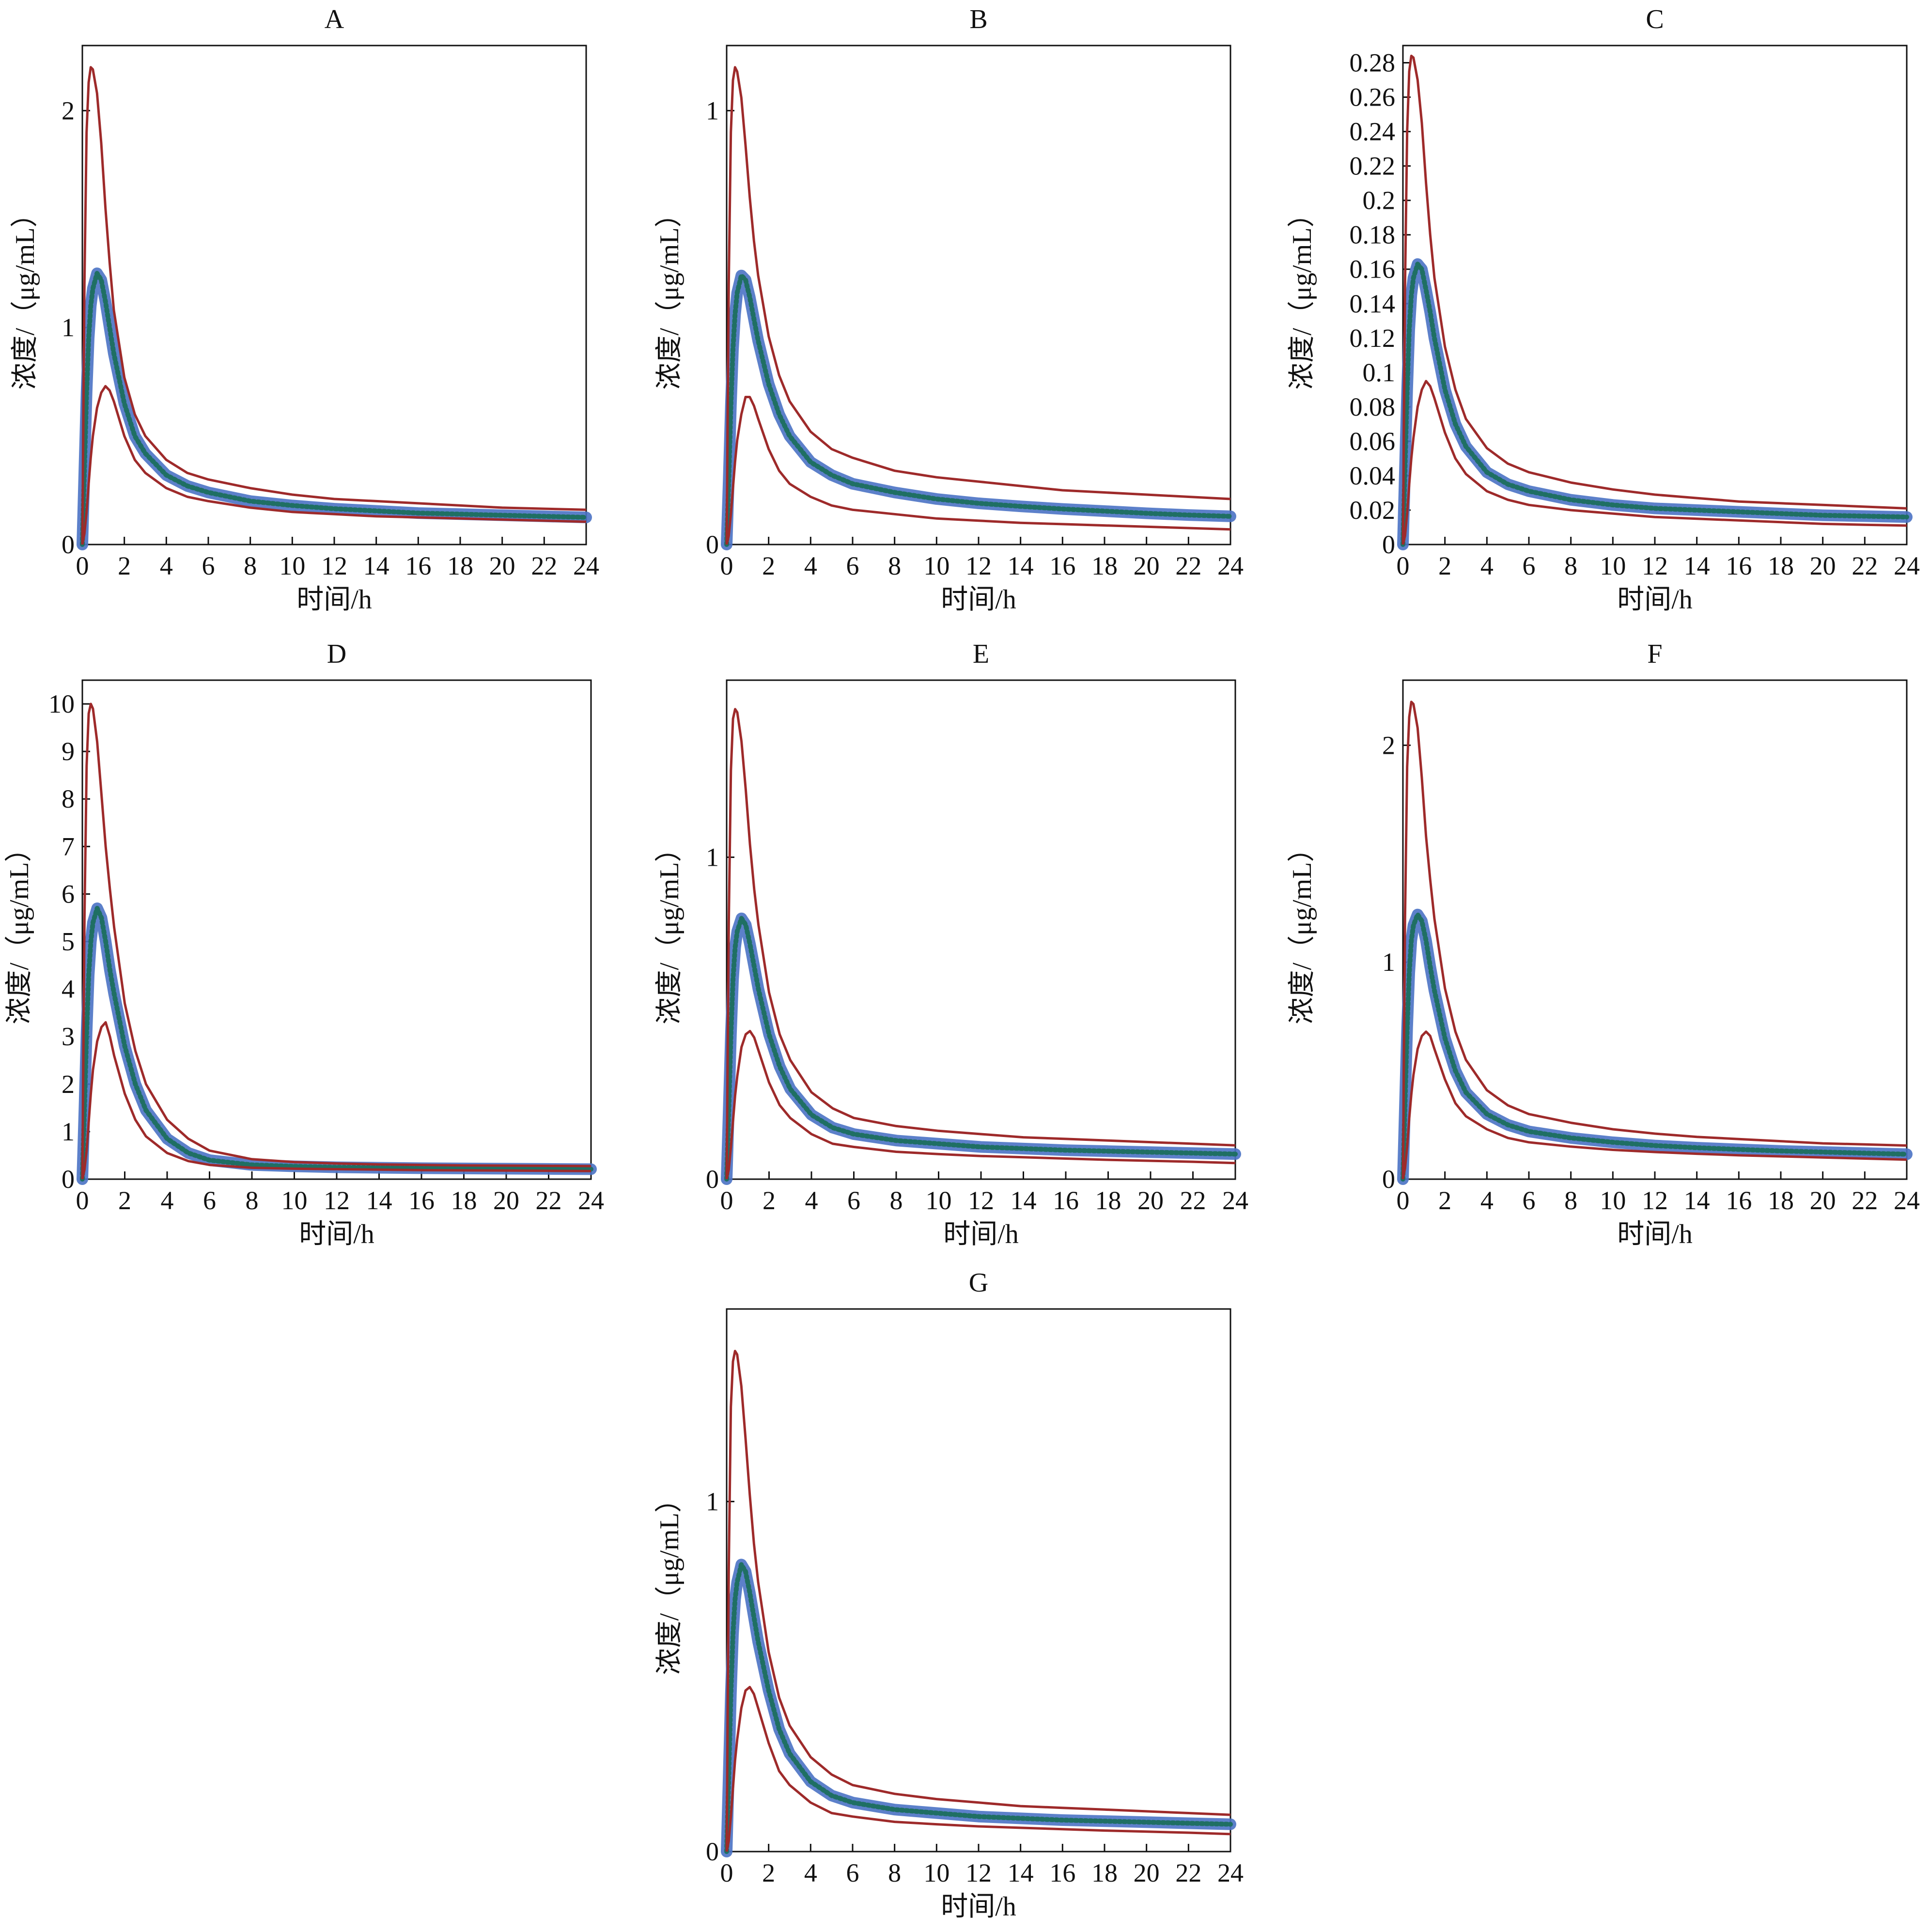 Image resolution: width=1930 pixels, height=1932 pixels. What do you see at coordinates (1373, 63) in the screenshot?
I see `y-tick-label: 0.28` at bounding box center [1373, 63].